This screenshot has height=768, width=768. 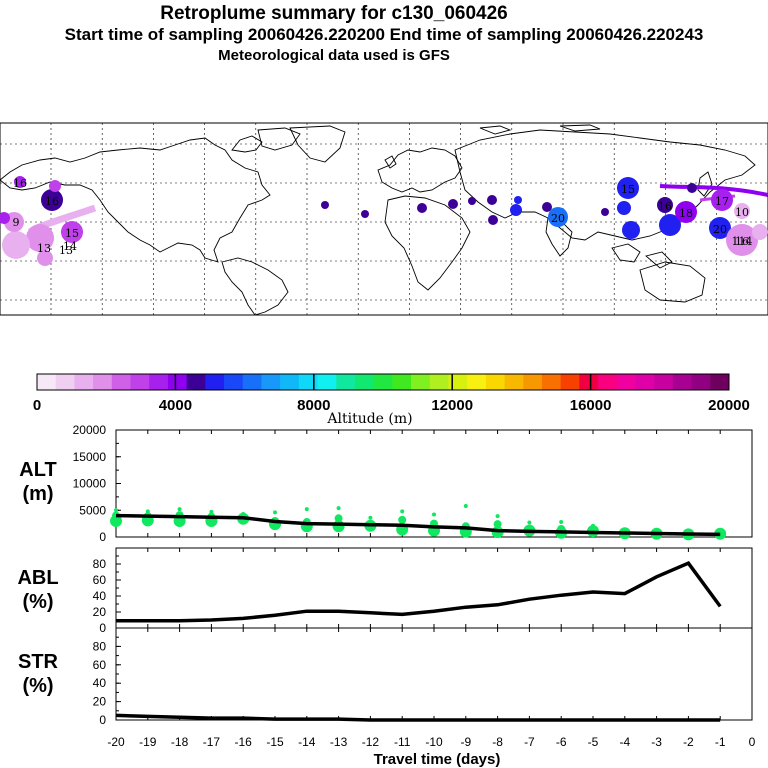 I want to click on str-y-tick-label: 80, so click(x=100, y=646).